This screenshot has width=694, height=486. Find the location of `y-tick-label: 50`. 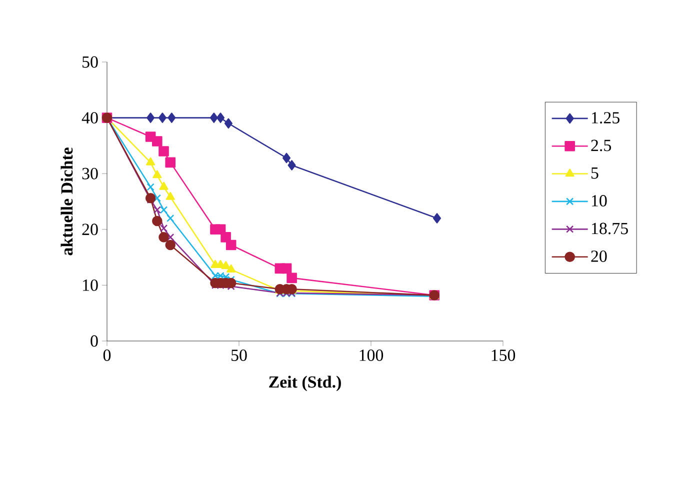

y-tick-label: 50 is located at coordinates (90, 62).